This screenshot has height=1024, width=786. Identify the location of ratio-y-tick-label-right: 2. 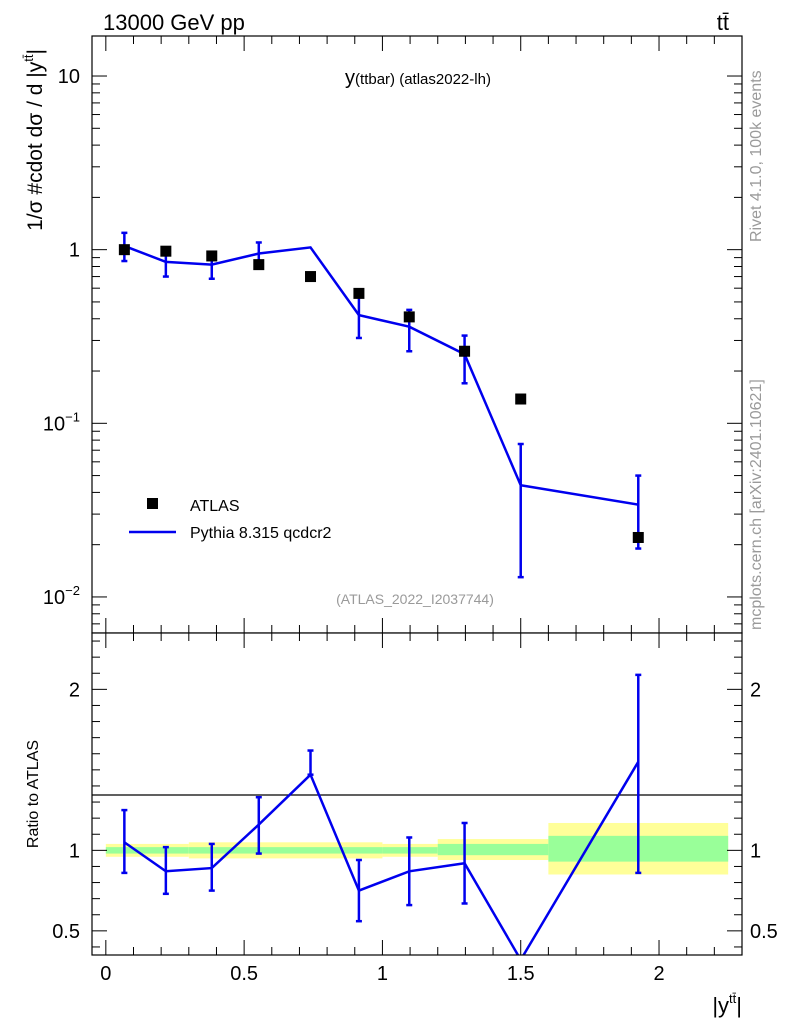
(755, 690).